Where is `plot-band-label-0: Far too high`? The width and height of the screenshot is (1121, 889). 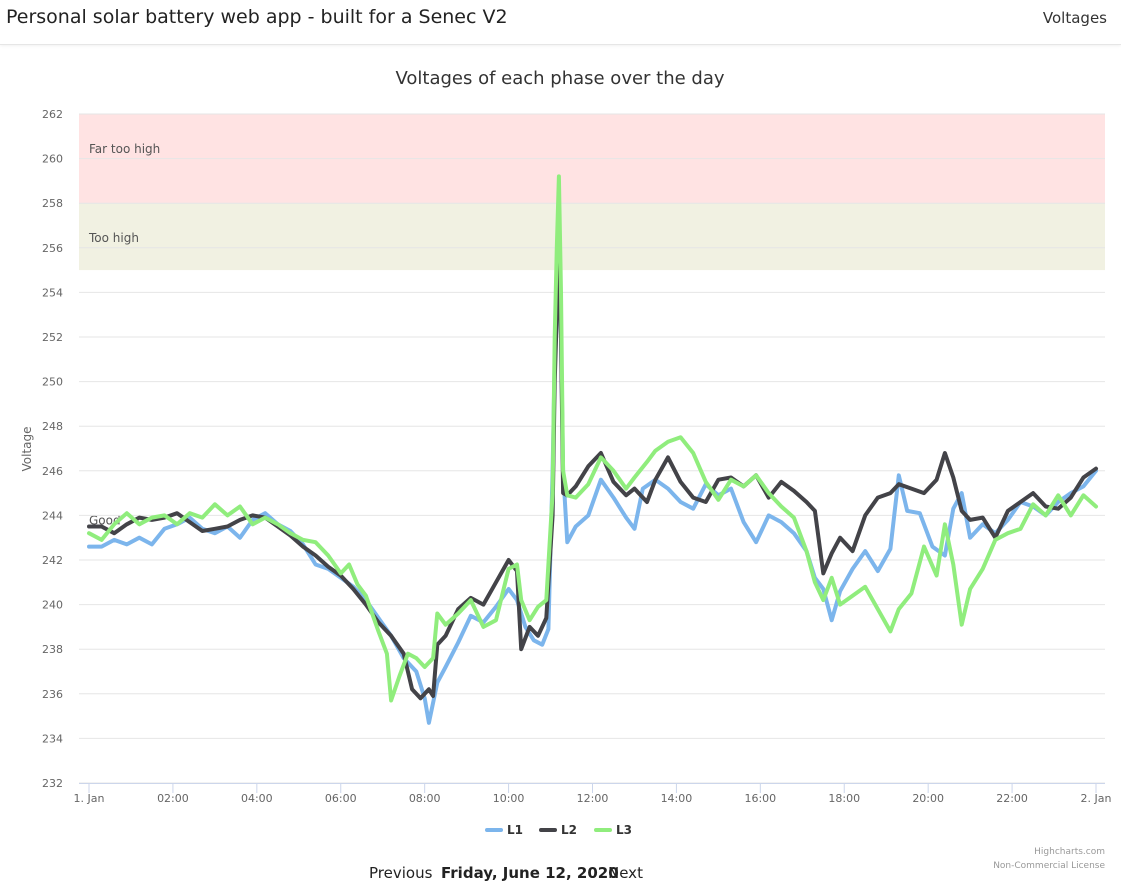 plot-band-label-0: Far too high is located at coordinates (124, 149).